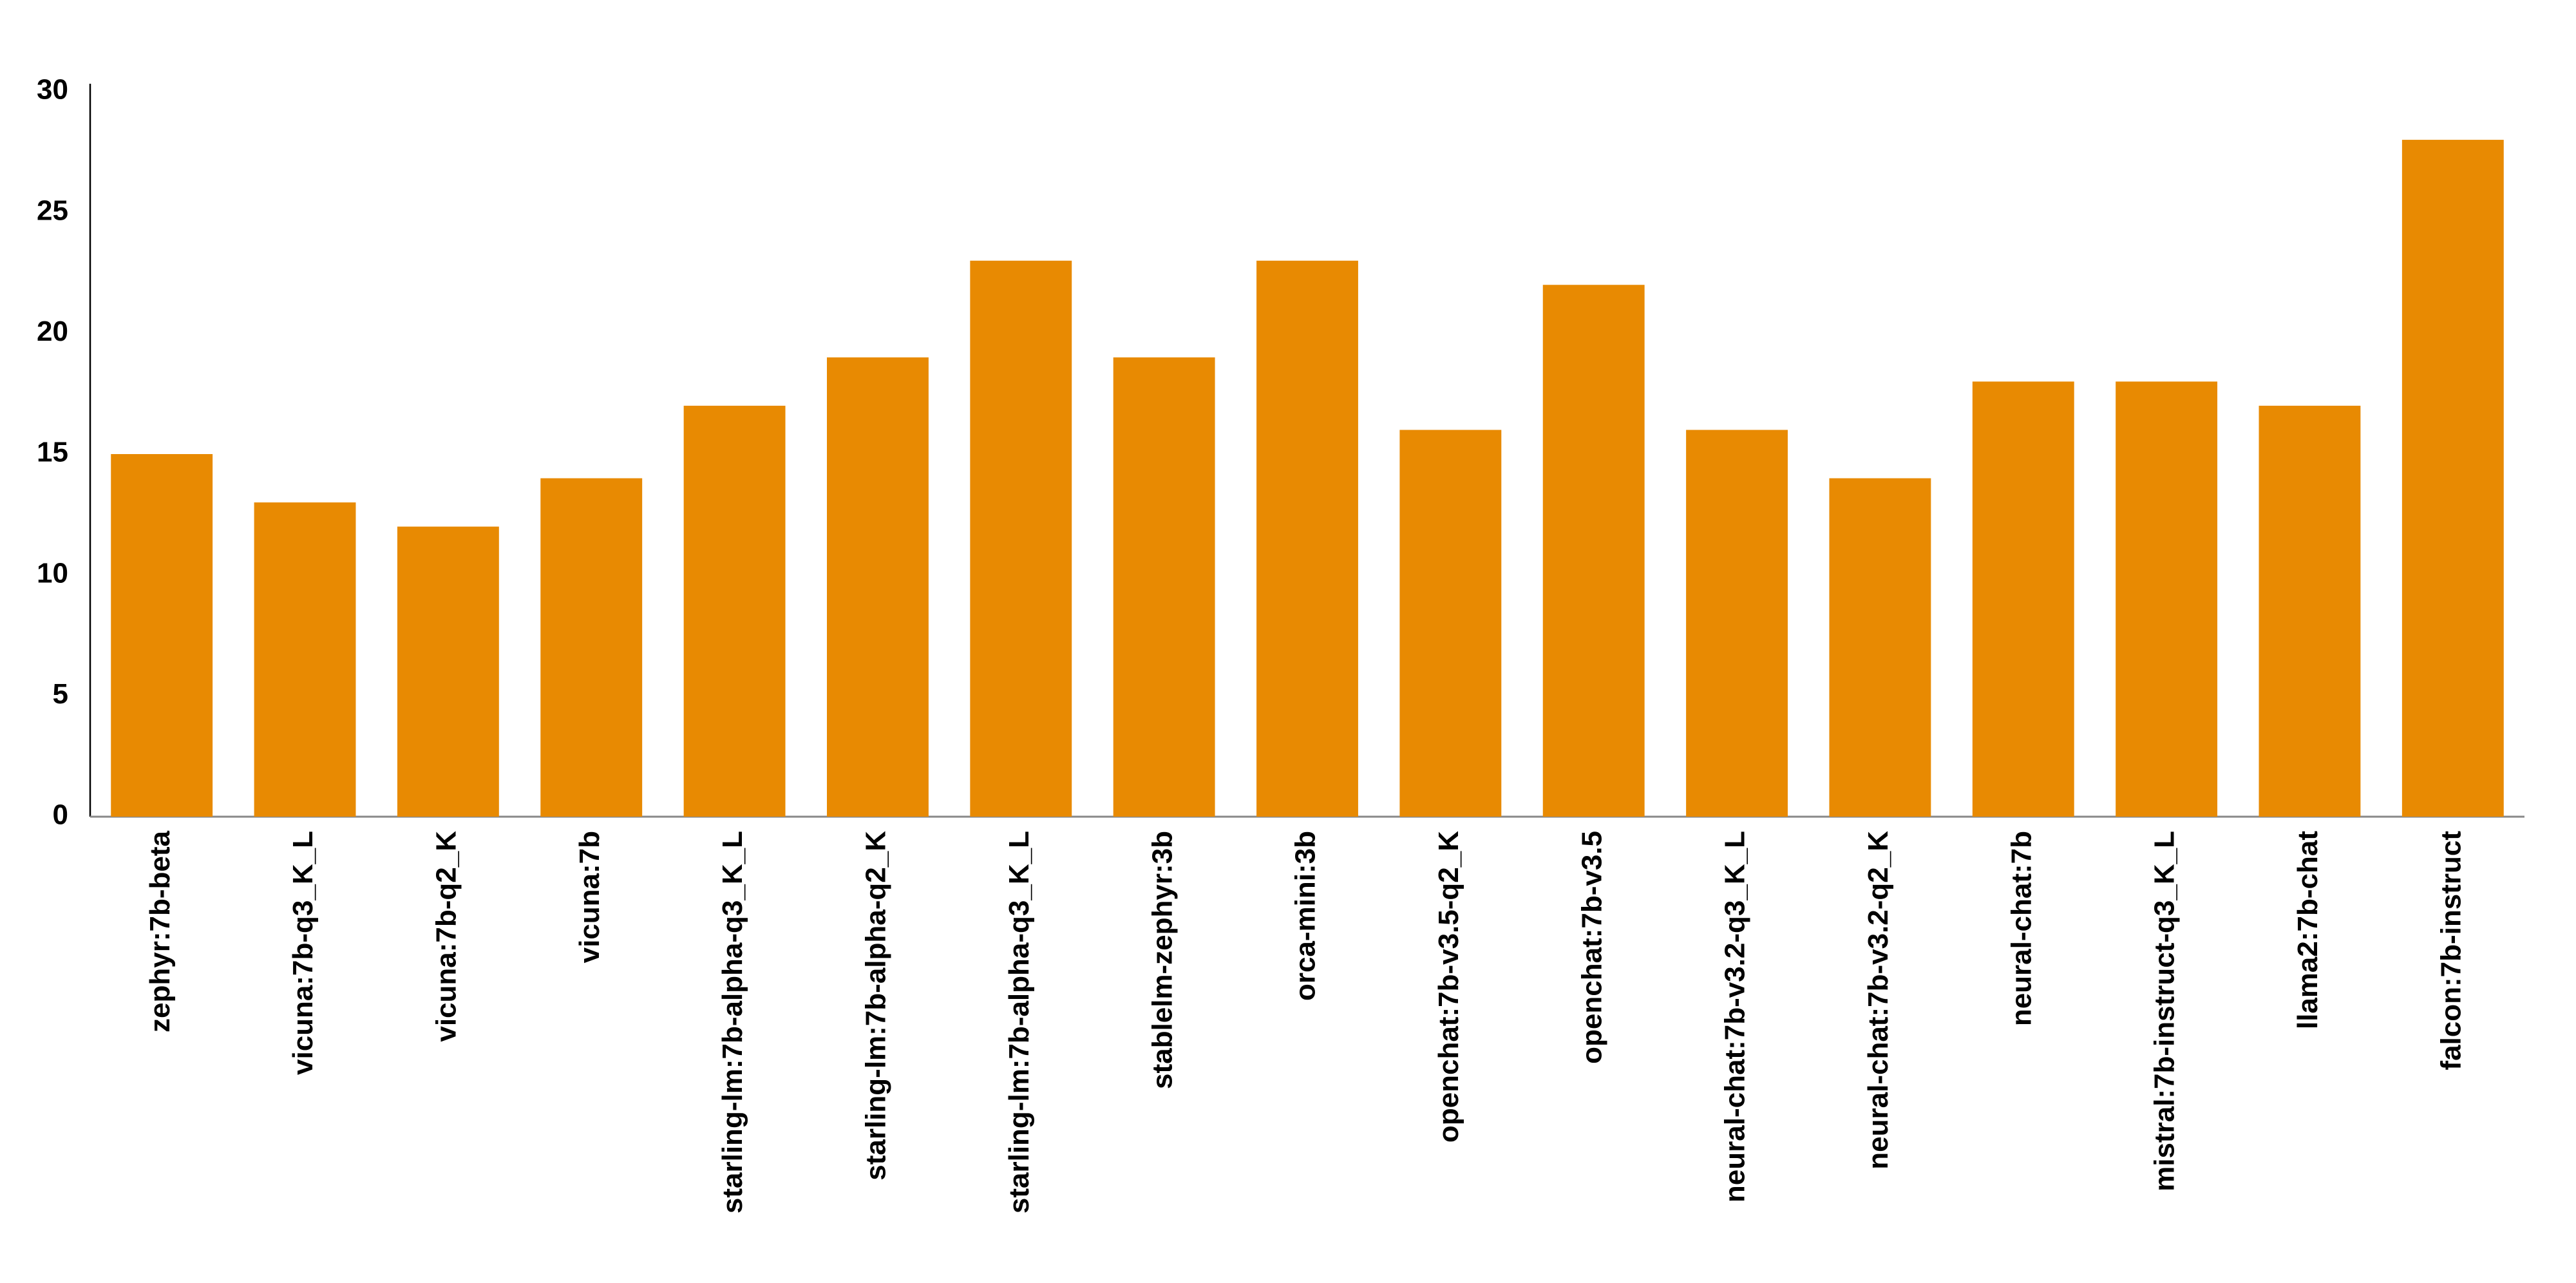 The image size is (2576, 1283). I want to click on x-tick-label: zephyr:7b-beta, so click(160, 931).